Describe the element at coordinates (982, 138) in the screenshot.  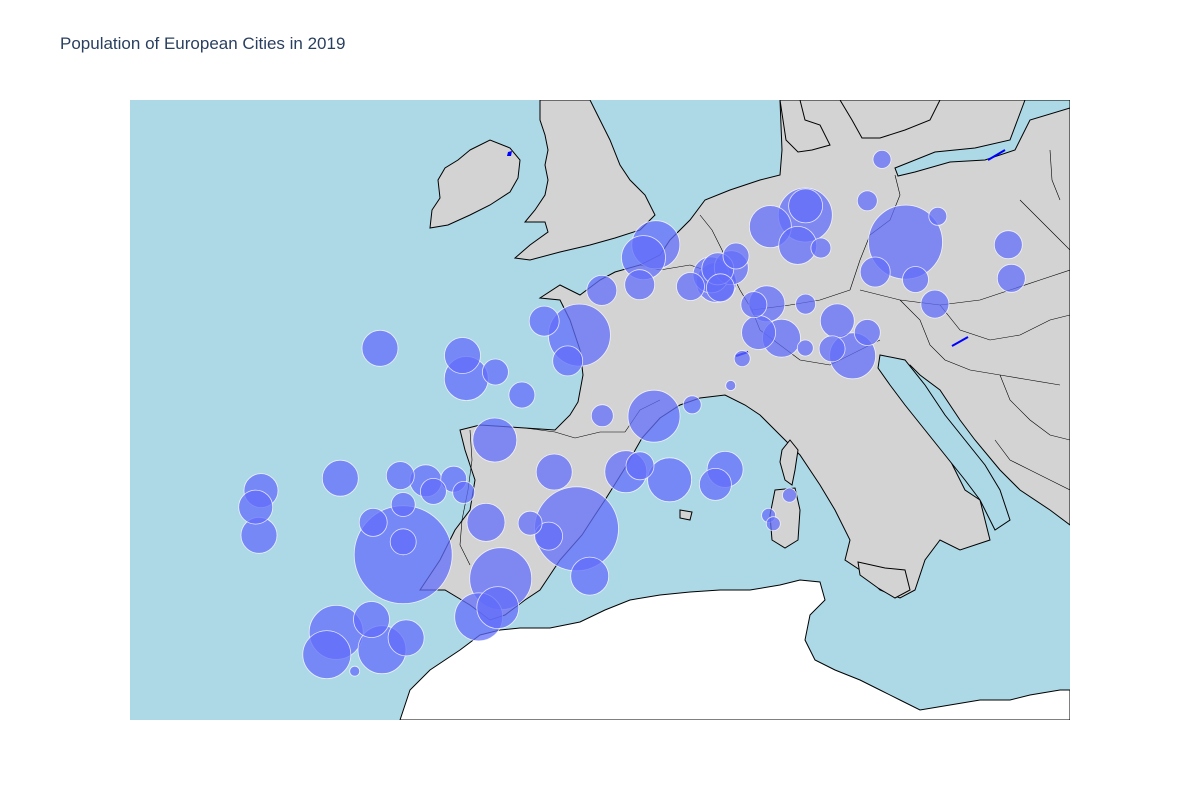
I see `baltic-sea` at that location.